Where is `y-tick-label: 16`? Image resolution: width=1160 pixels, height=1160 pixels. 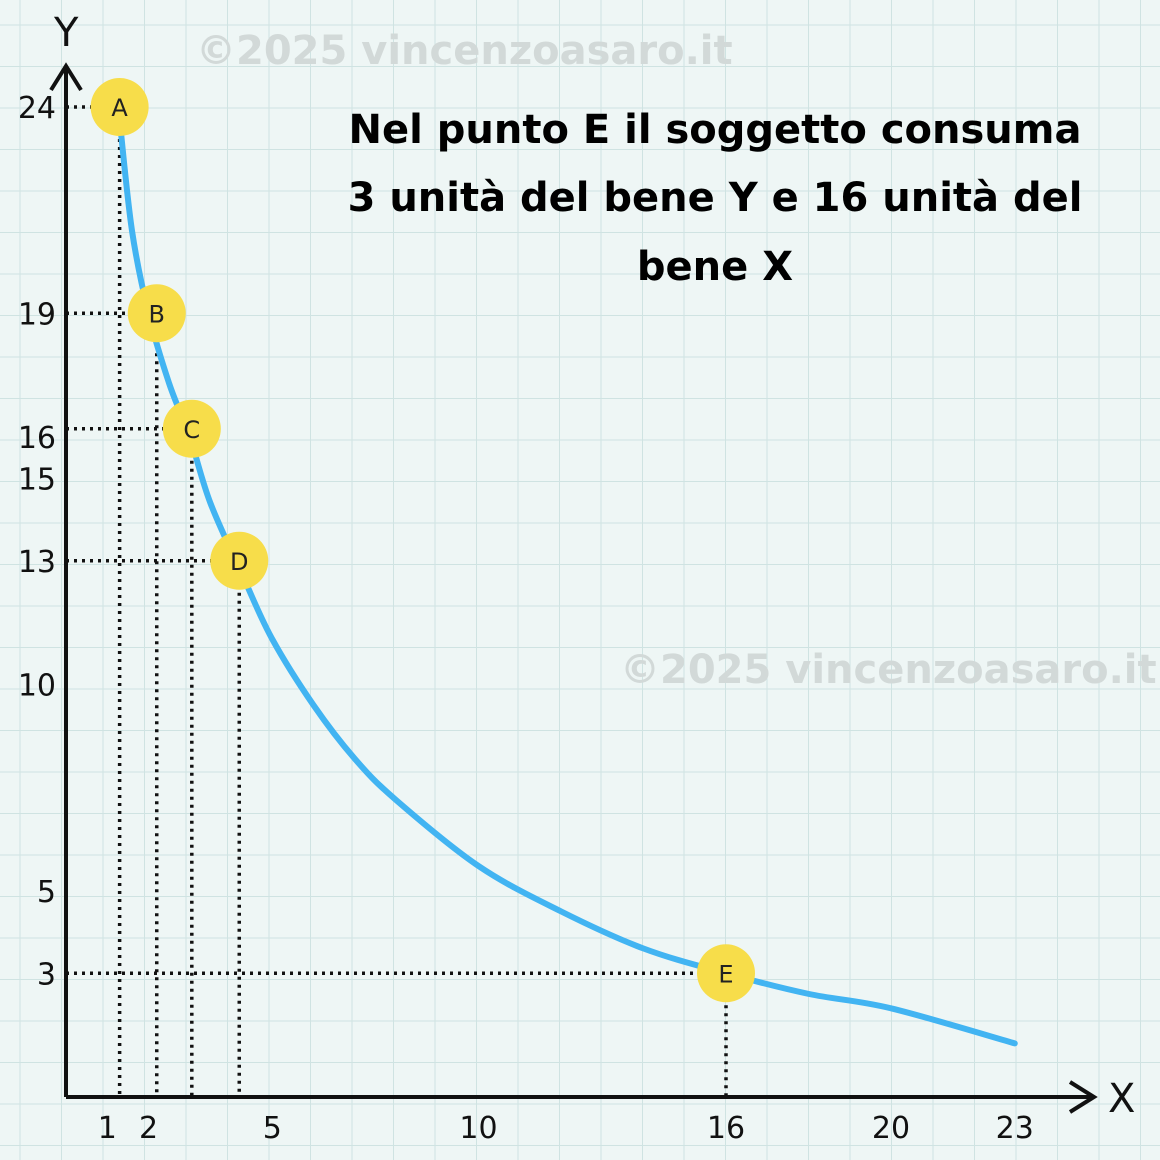 y-tick-label: 16 is located at coordinates (37, 438).